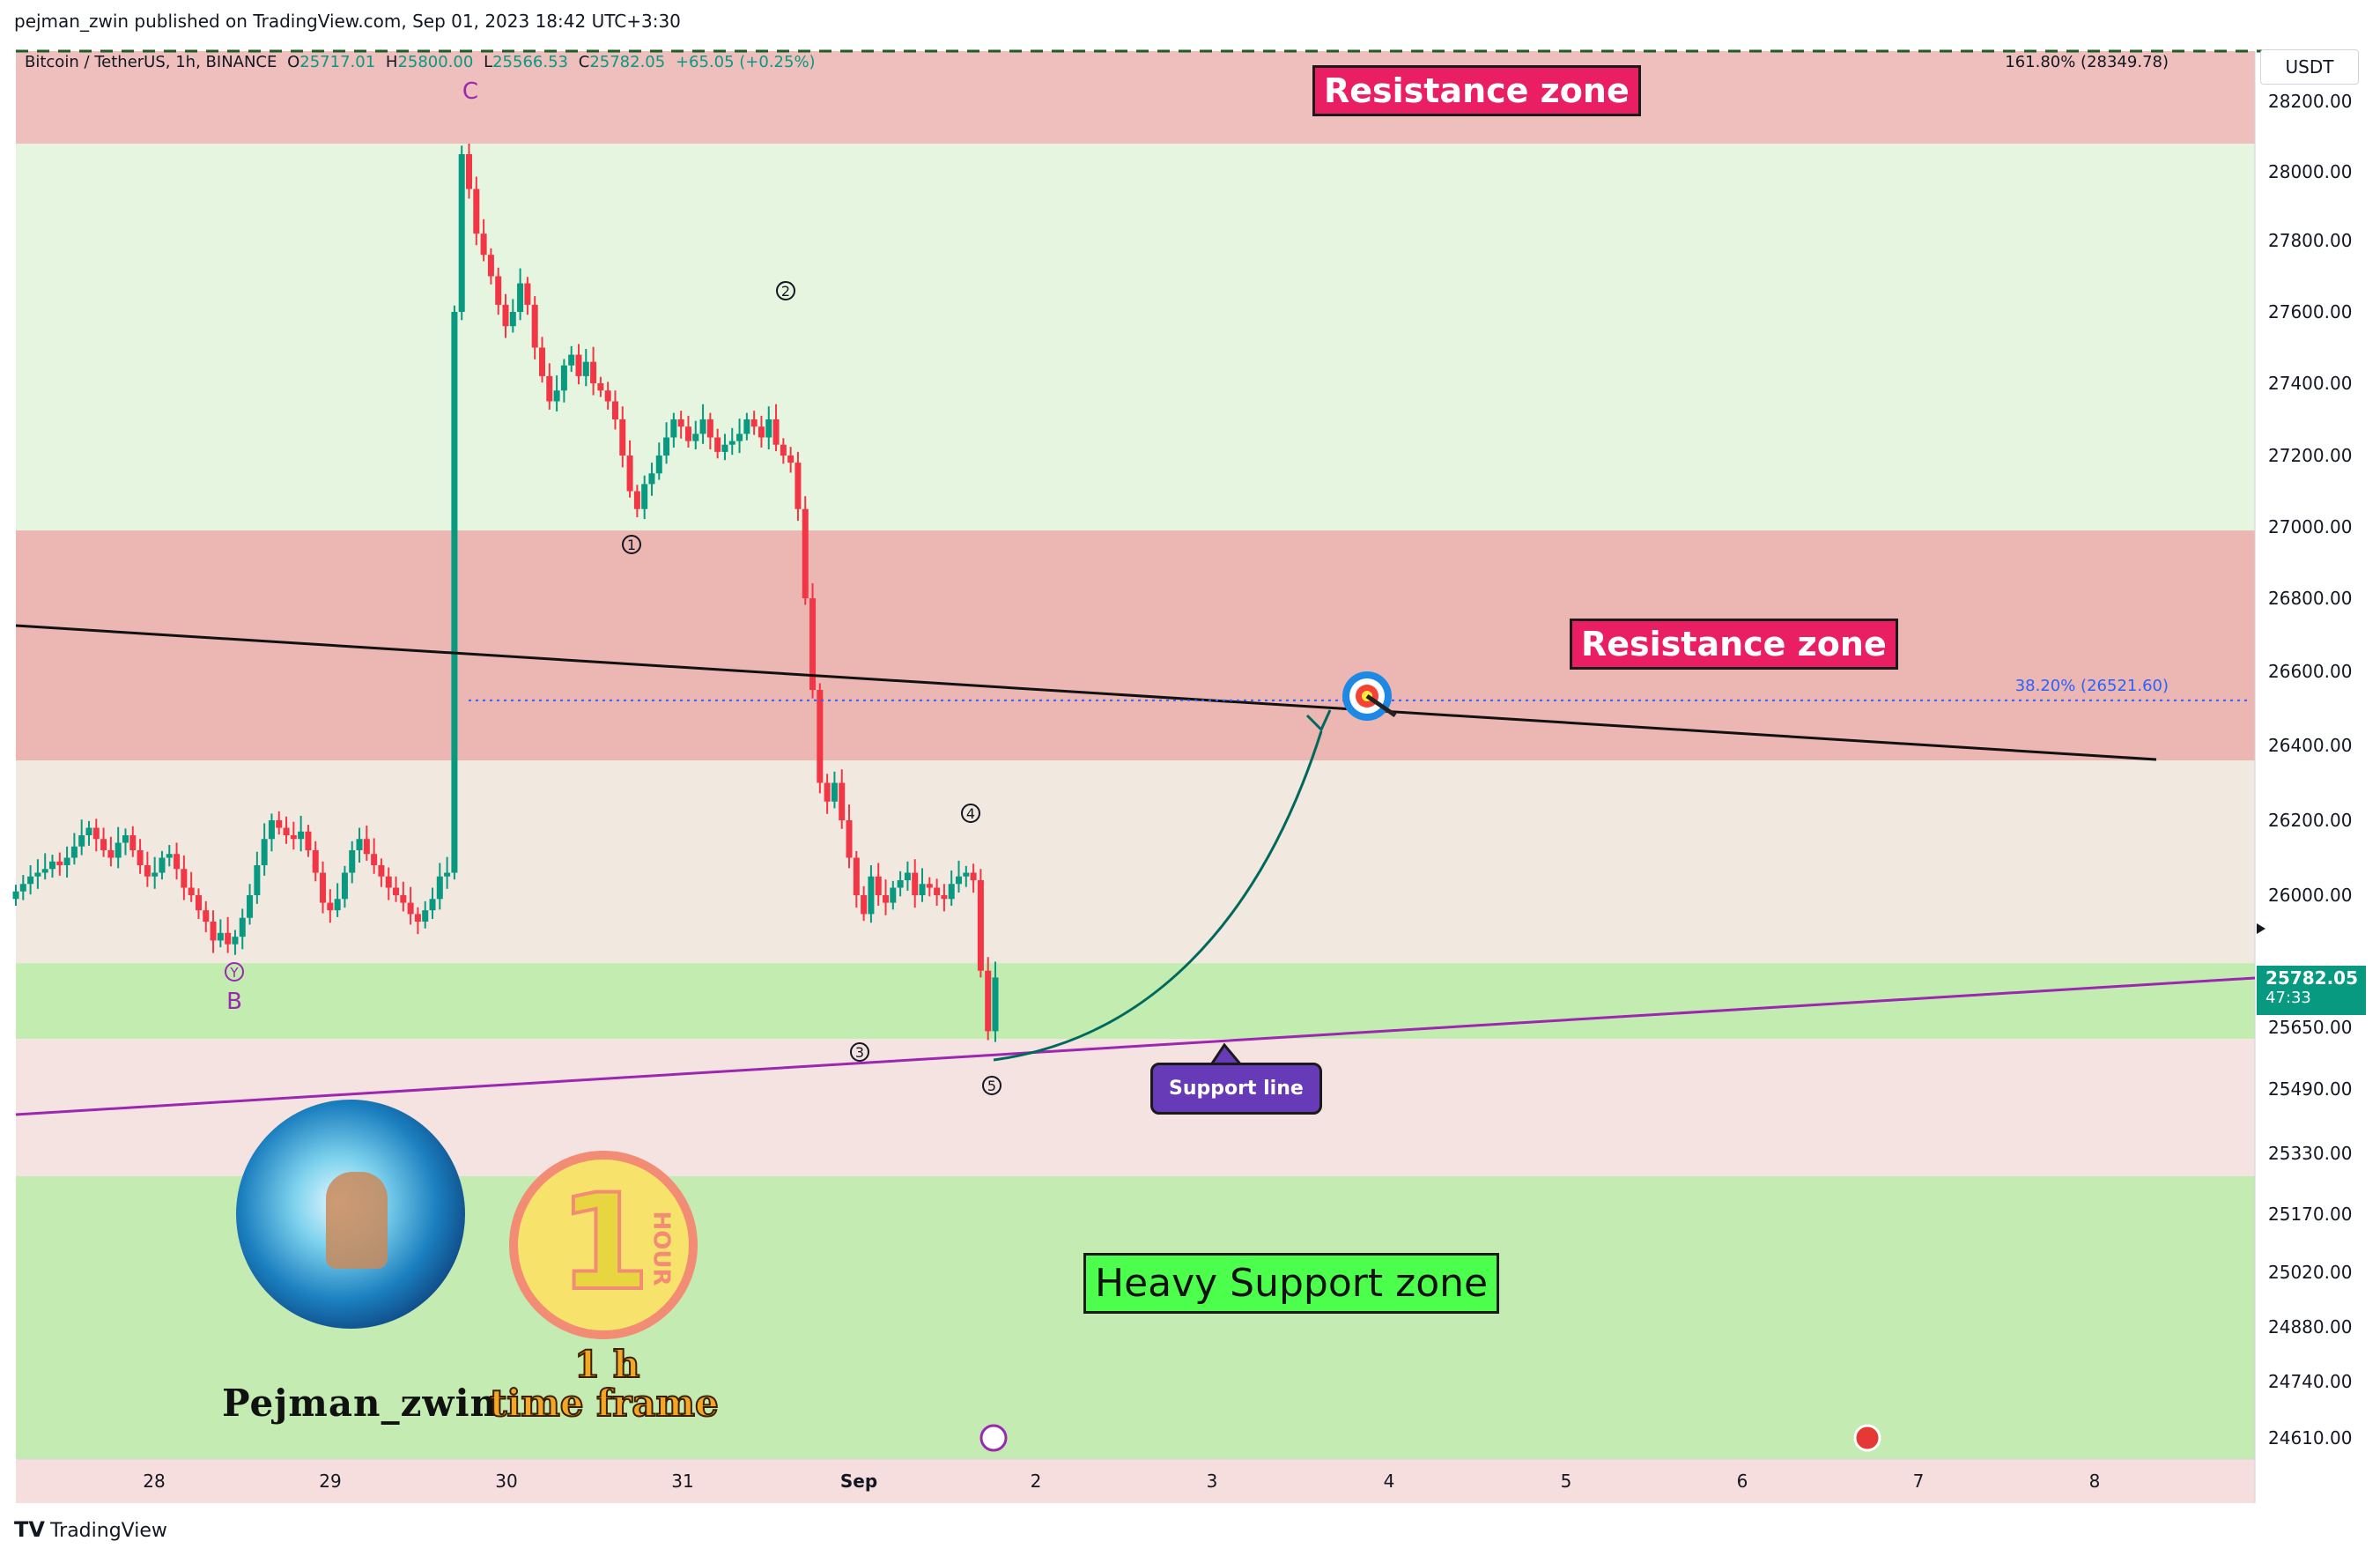 This screenshot has width=2380, height=1556. What do you see at coordinates (2261, 928) in the screenshot?
I see `price-marker` at bounding box center [2261, 928].